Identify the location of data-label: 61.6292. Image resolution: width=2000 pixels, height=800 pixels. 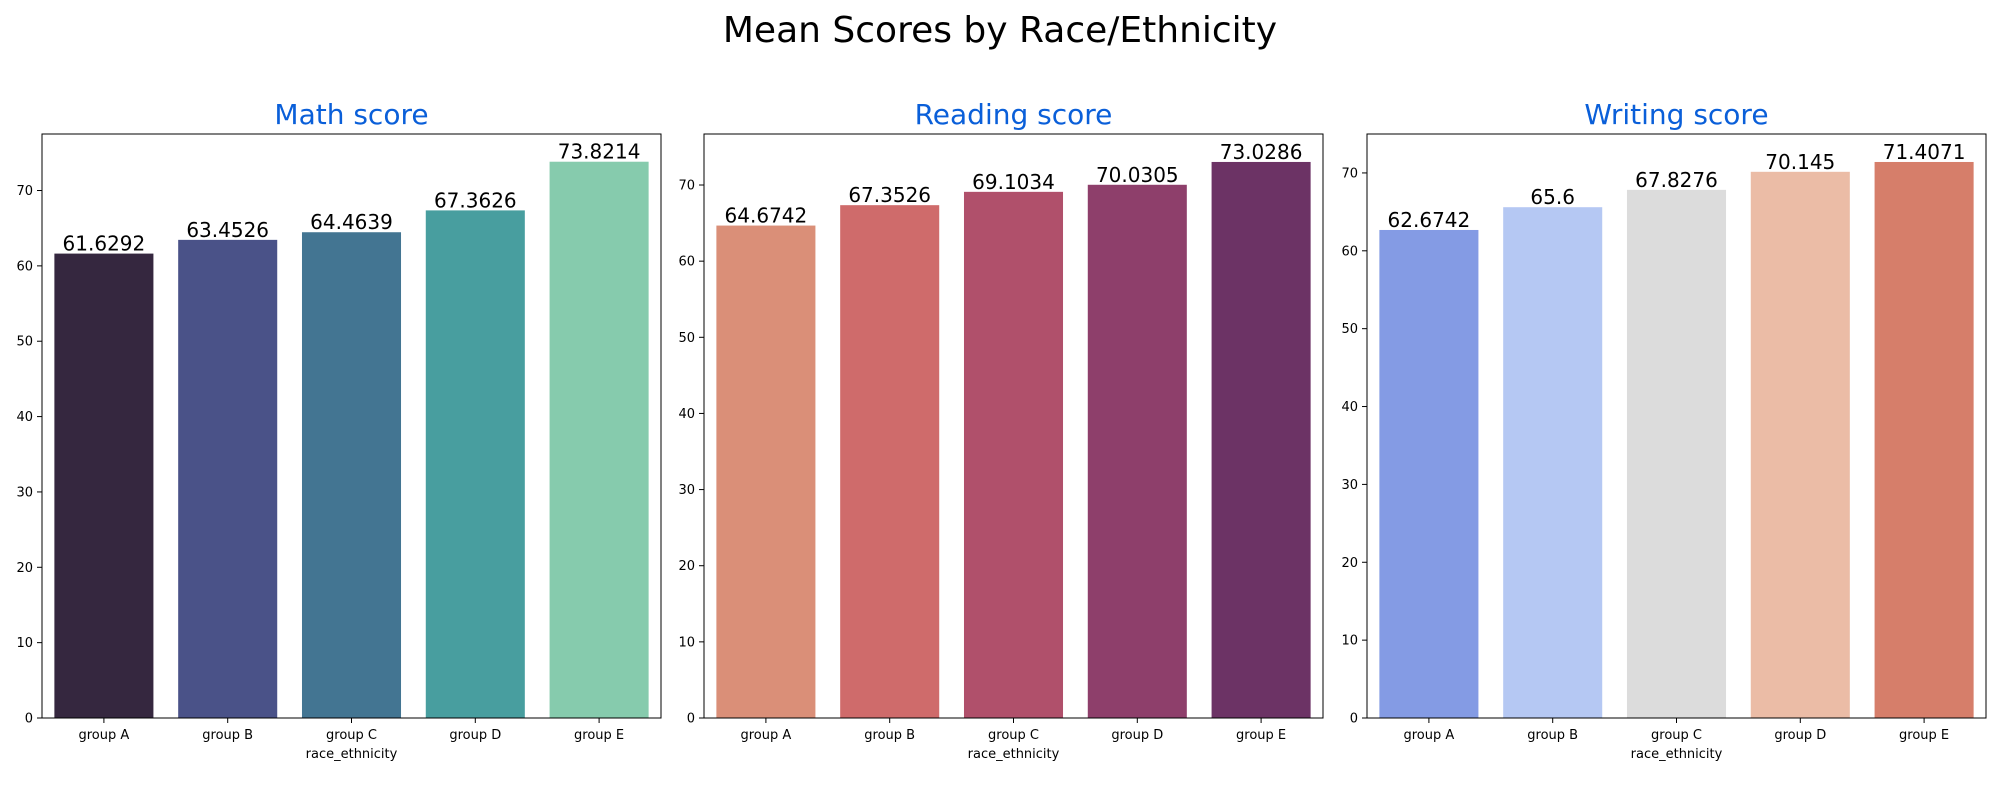
(104, 244).